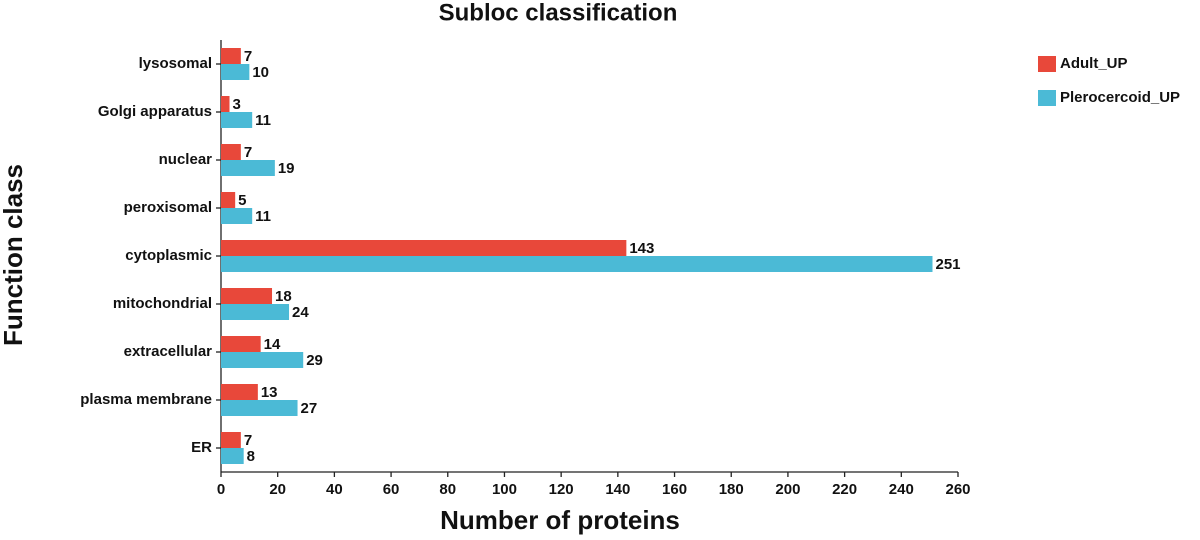  What do you see at coordinates (286, 168) in the screenshot?
I see `value-label: 19` at bounding box center [286, 168].